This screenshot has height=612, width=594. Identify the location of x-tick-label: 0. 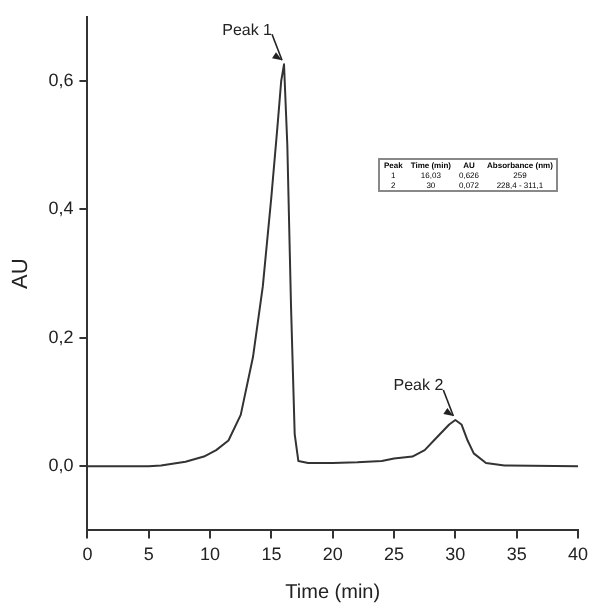
(87, 554).